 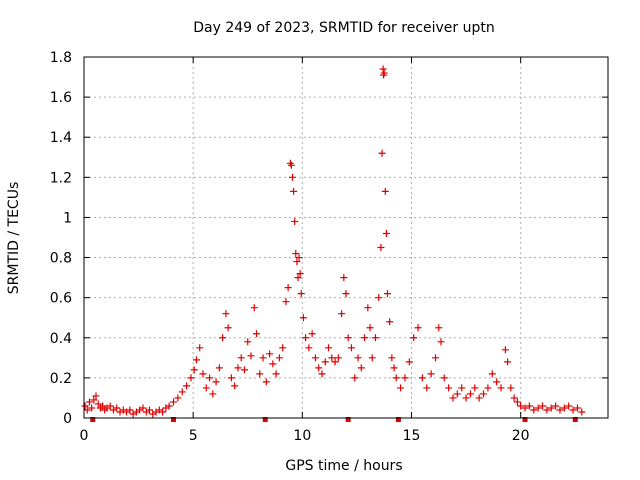 I want to click on y-tick-label: 1, so click(x=67, y=218).